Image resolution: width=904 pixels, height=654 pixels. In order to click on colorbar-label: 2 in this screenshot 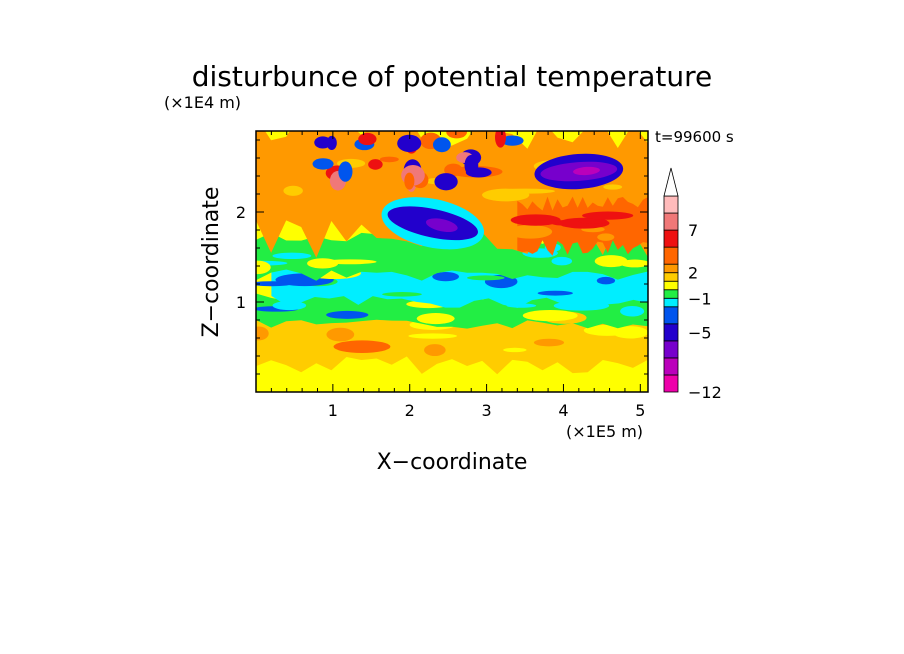, I will do `click(693, 273)`.